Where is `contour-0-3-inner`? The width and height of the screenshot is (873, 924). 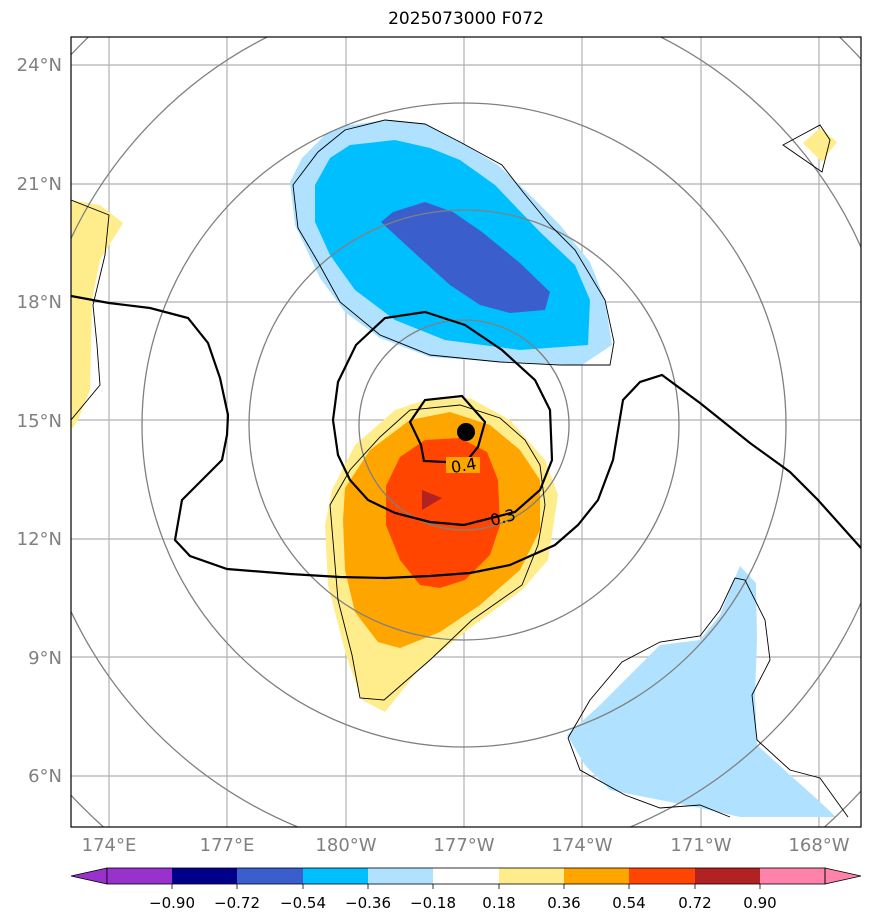 contour-0-3-inner is located at coordinates (442, 418).